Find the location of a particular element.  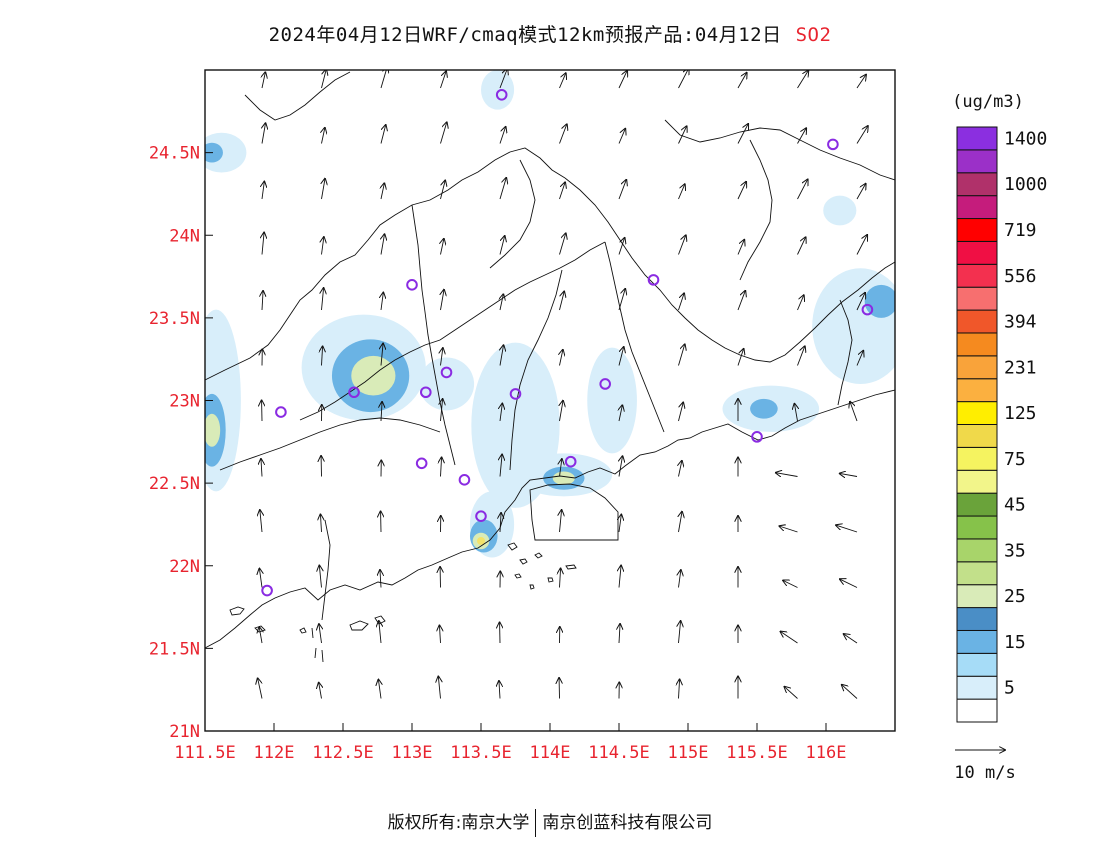

colorbar-label: 15 is located at coordinates (1015, 642).